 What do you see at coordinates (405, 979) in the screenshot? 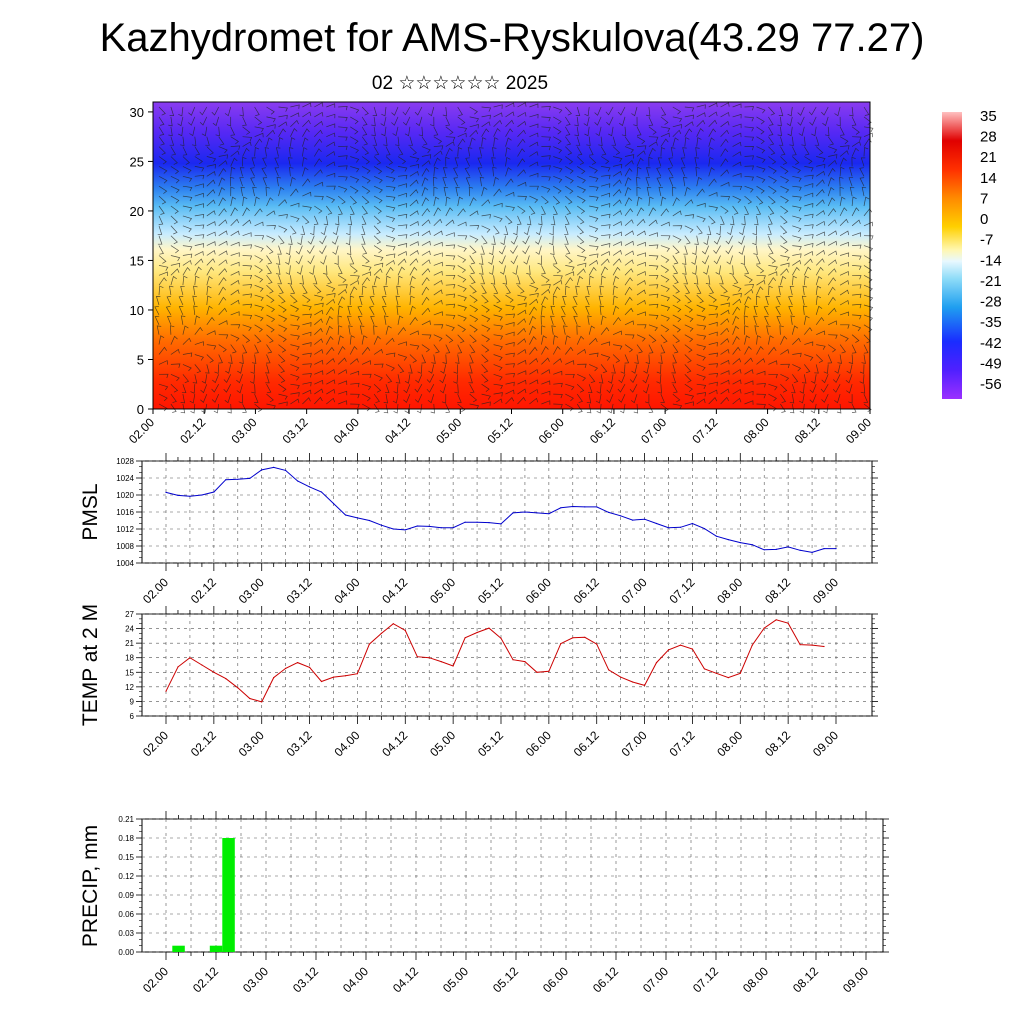
I see `x-tick-label: 04.12` at bounding box center [405, 979].